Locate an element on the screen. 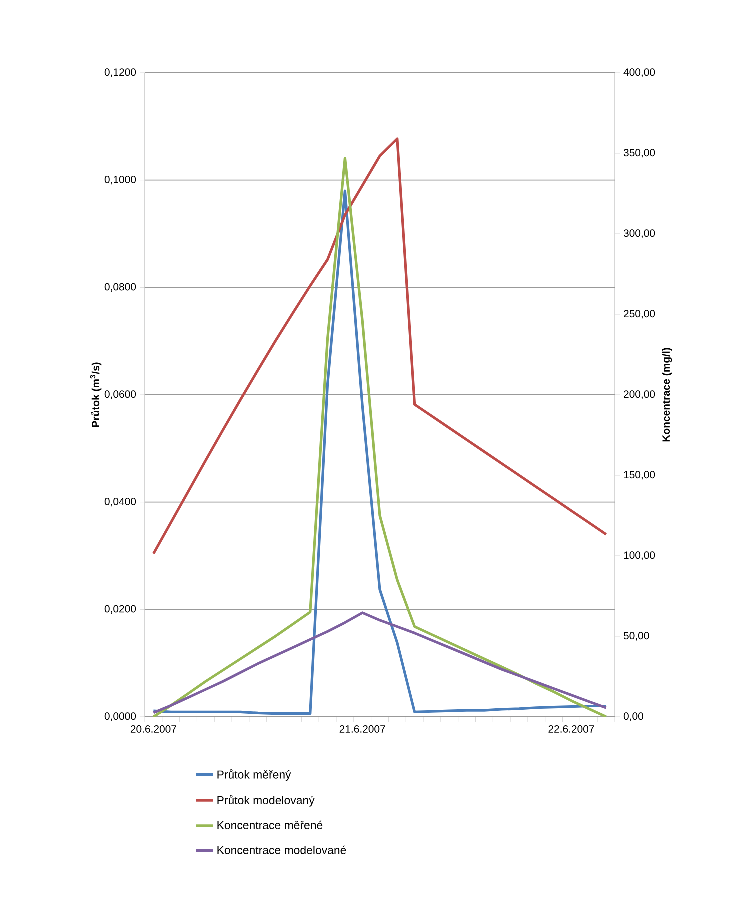 Image resolution: width=755 pixels, height=907 pixels. x-tick-label: 21.6.2007 is located at coordinates (363, 729).